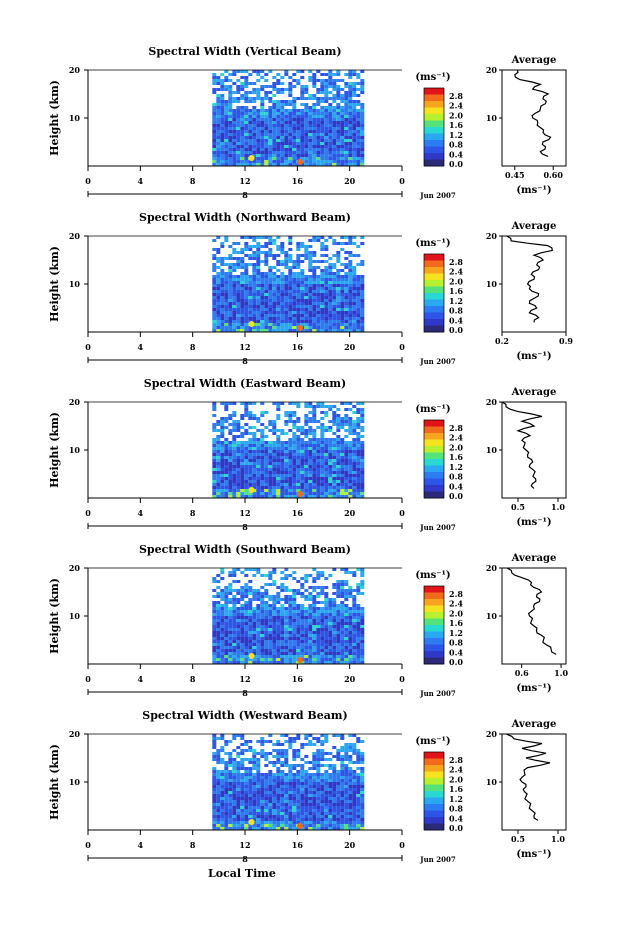 The image size is (622, 929). What do you see at coordinates (502, 341) in the screenshot?
I see `avg-x-tick-label: 0.2` at bounding box center [502, 341].